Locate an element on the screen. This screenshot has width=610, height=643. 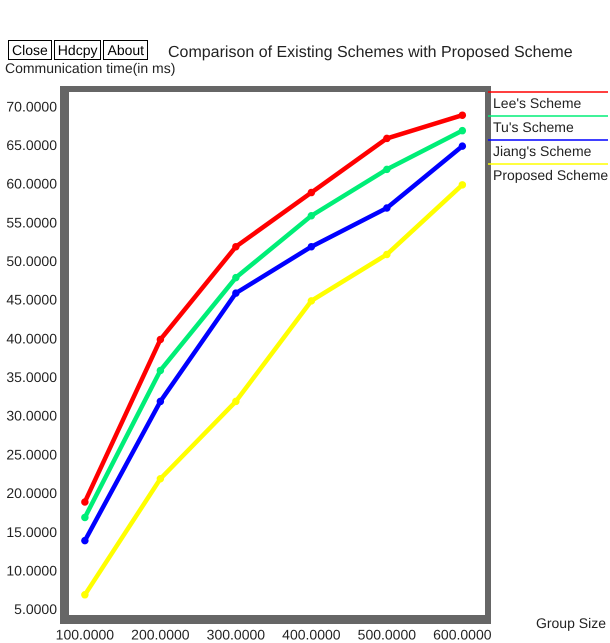
text: Lee's Scheme is located at coordinates (537, 103).